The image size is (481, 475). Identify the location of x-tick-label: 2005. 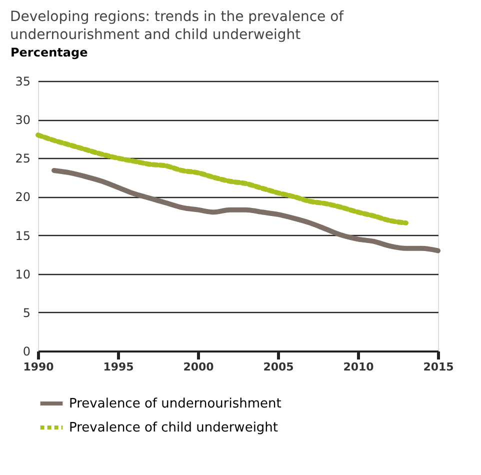
(278, 367).